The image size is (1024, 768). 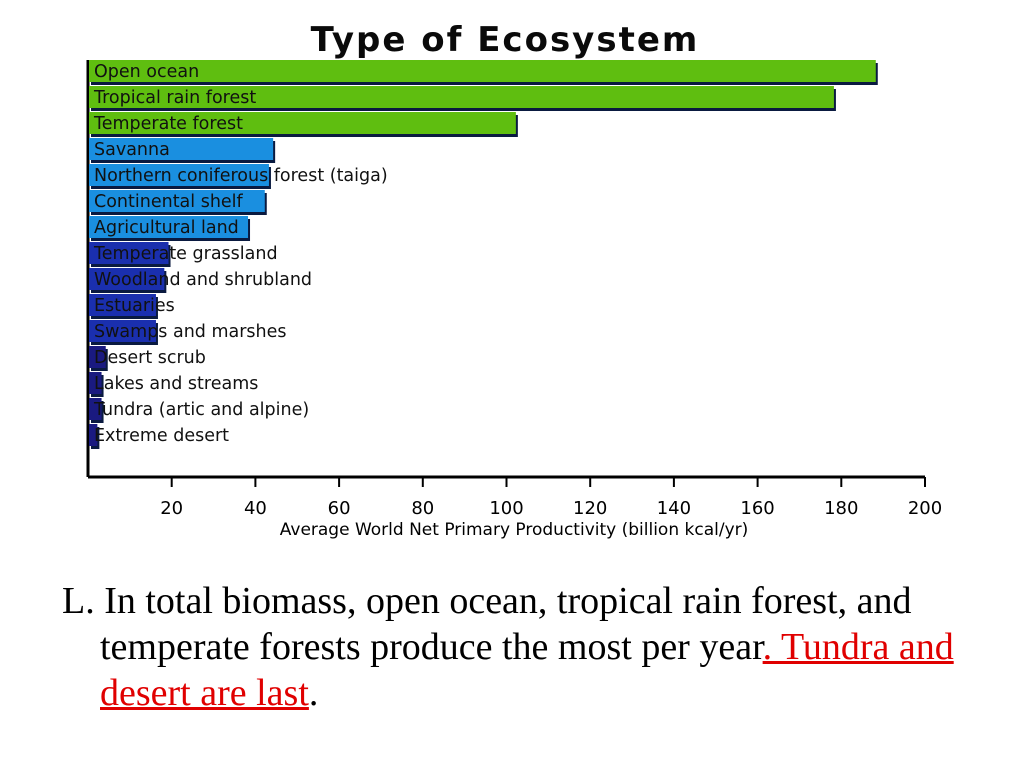 What do you see at coordinates (506, 508) in the screenshot?
I see `x-tick-label: 100` at bounding box center [506, 508].